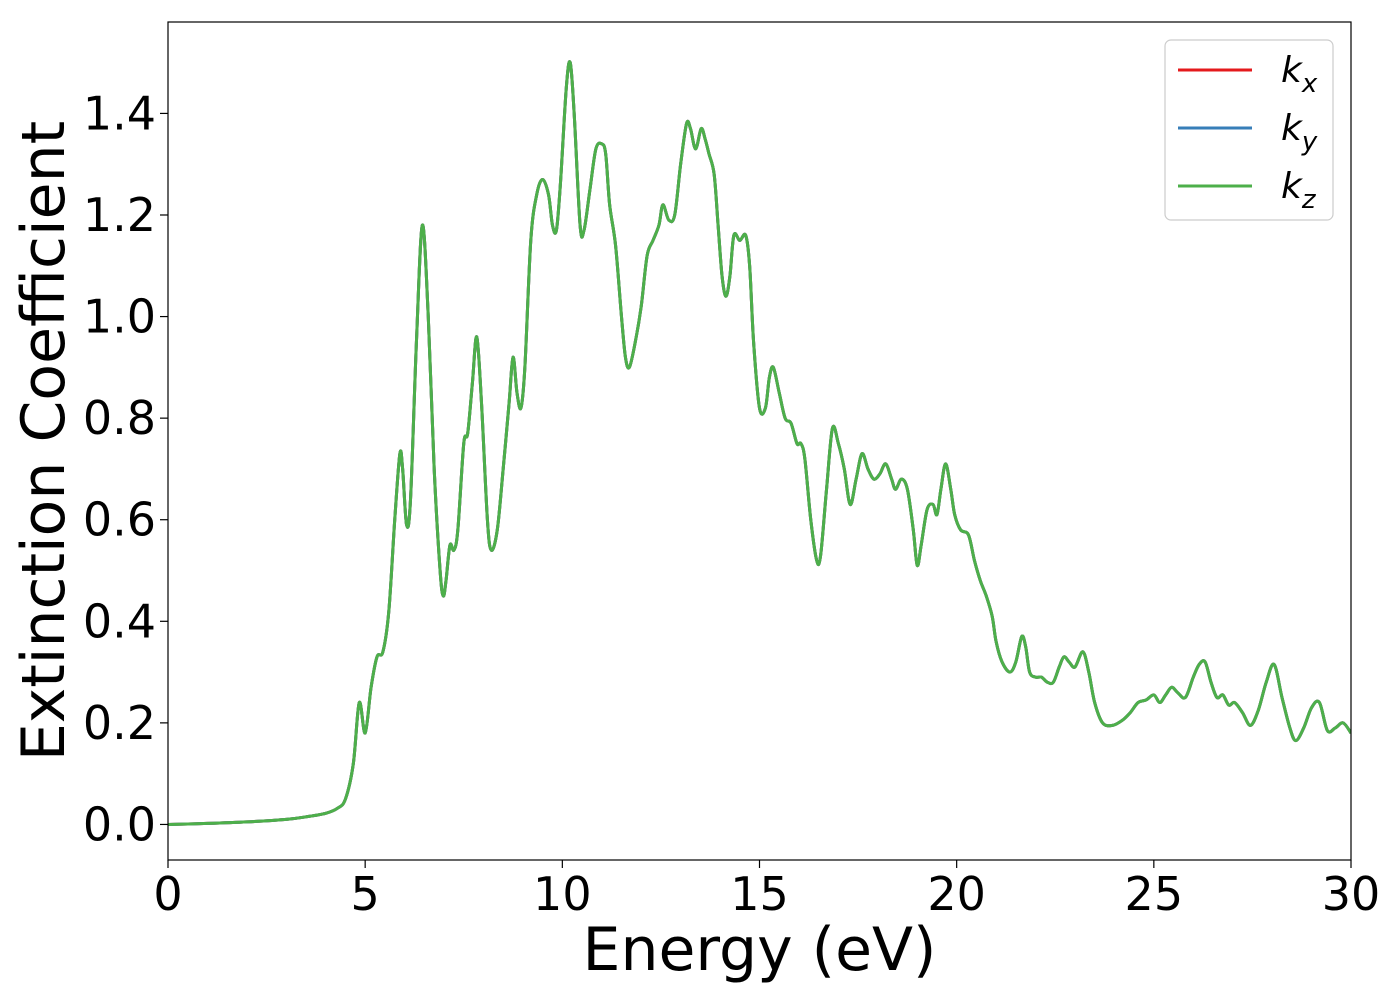 This screenshot has height=1000, width=1400. Describe the element at coordinates (119, 824) in the screenshot. I see `y-tick-label: 0.0` at that location.